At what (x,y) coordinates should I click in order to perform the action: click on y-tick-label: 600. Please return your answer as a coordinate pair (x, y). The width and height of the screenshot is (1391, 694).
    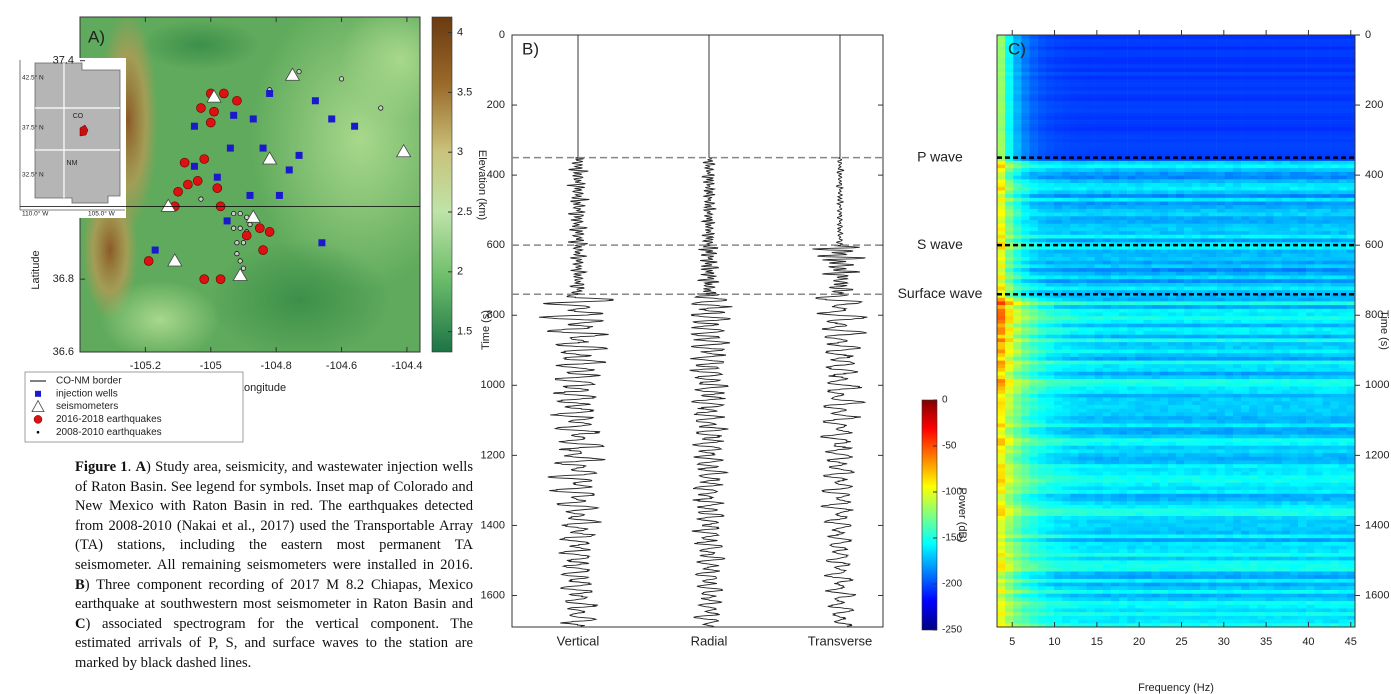
    Looking at the image, I should click on (496, 245).